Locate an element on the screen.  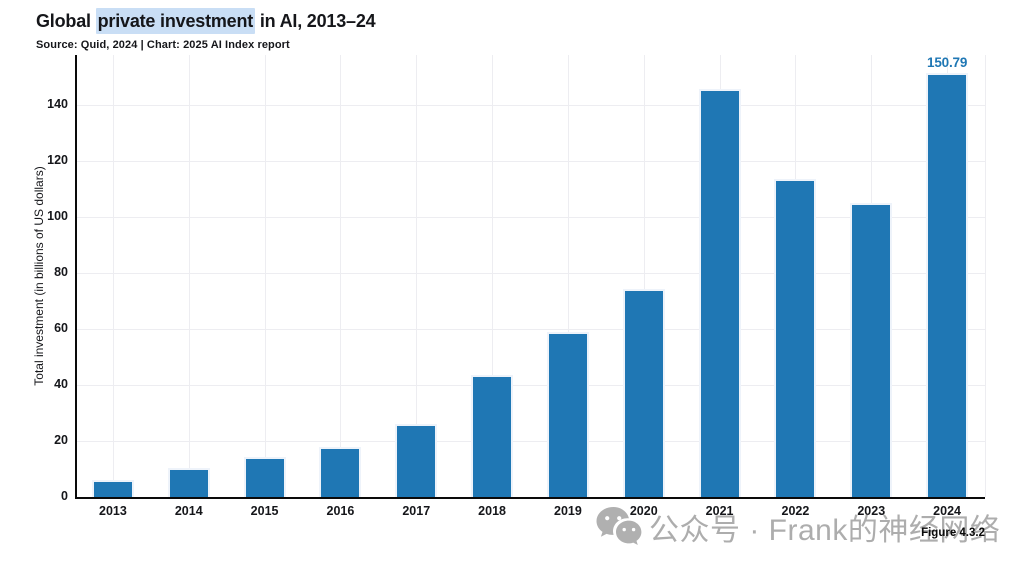
bar-2022 is located at coordinates (795, 339).